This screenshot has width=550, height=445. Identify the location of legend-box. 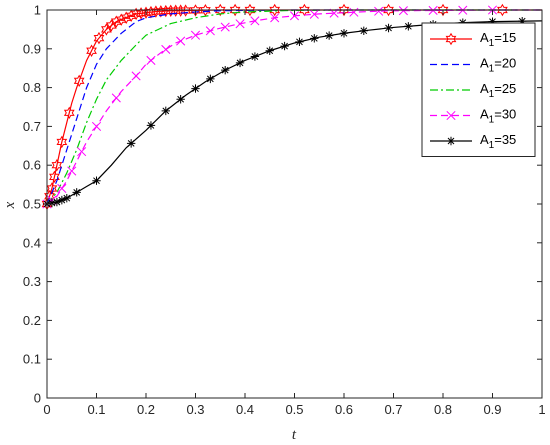
(478, 89).